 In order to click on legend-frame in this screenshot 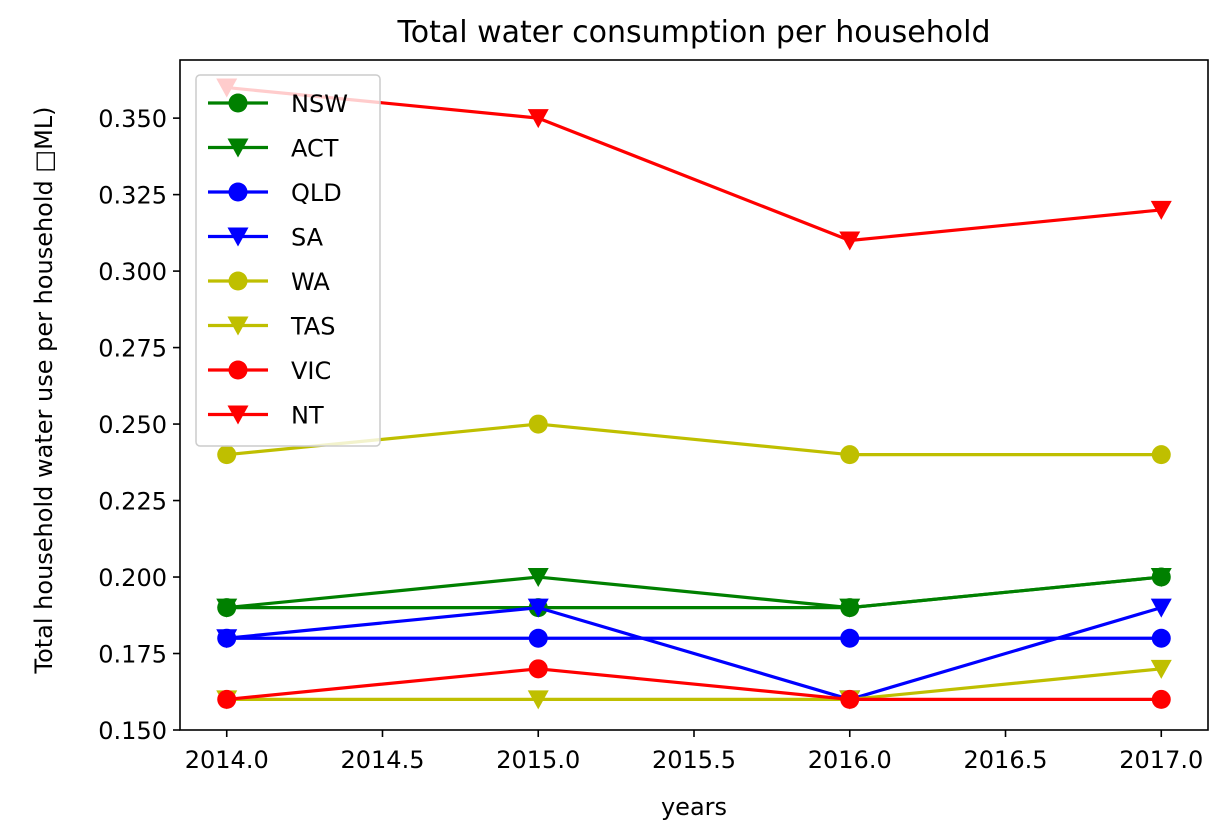, I will do `click(288, 260)`.